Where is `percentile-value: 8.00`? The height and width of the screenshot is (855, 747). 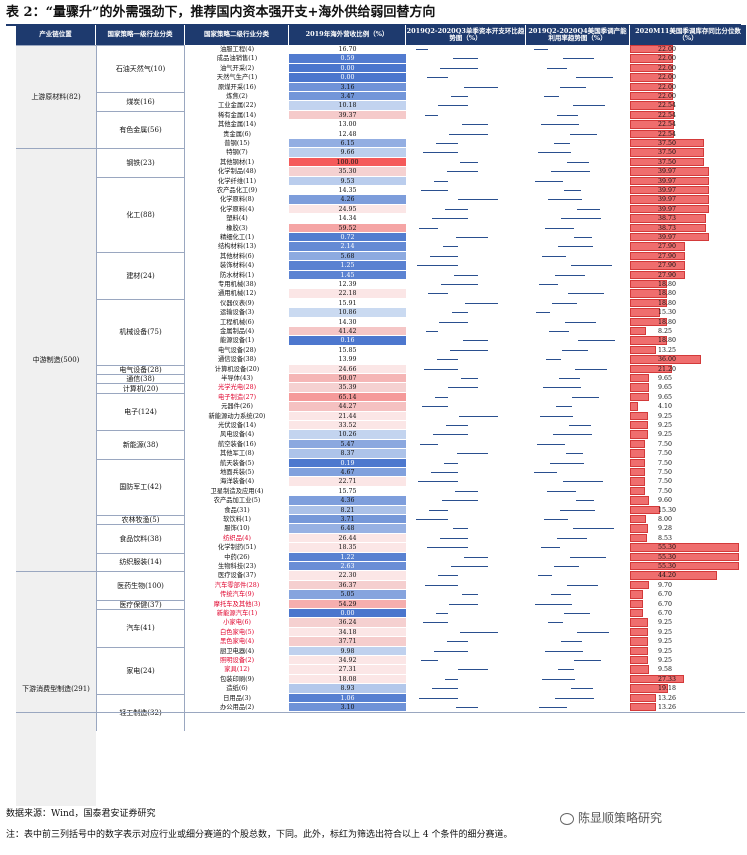
percentile-value: 8.00 is located at coordinates (665, 519).